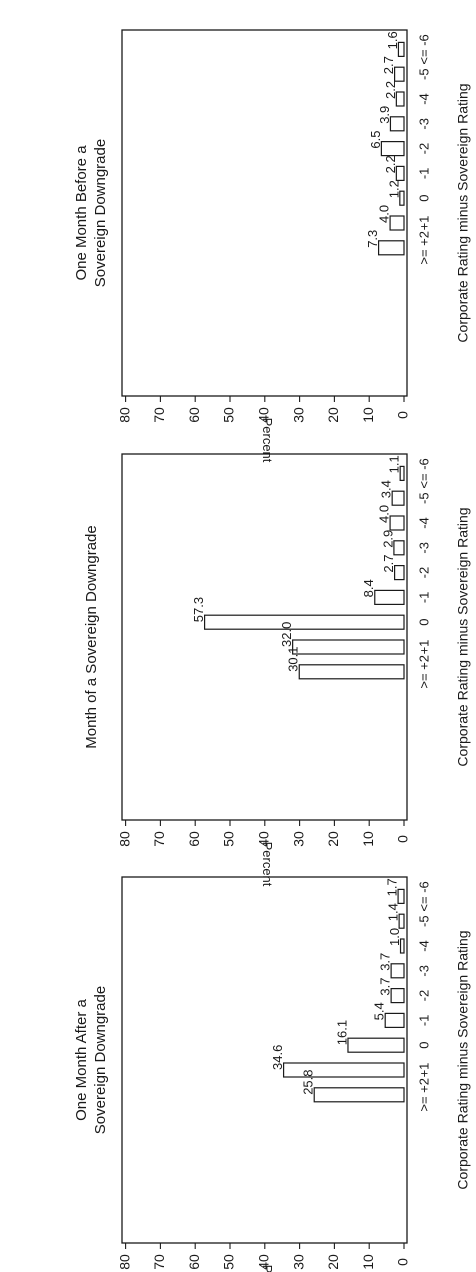 This screenshot has width=476, height=1272. Describe the element at coordinates (385, 987) in the screenshot. I see `bar-value-label: 3.7` at that location.